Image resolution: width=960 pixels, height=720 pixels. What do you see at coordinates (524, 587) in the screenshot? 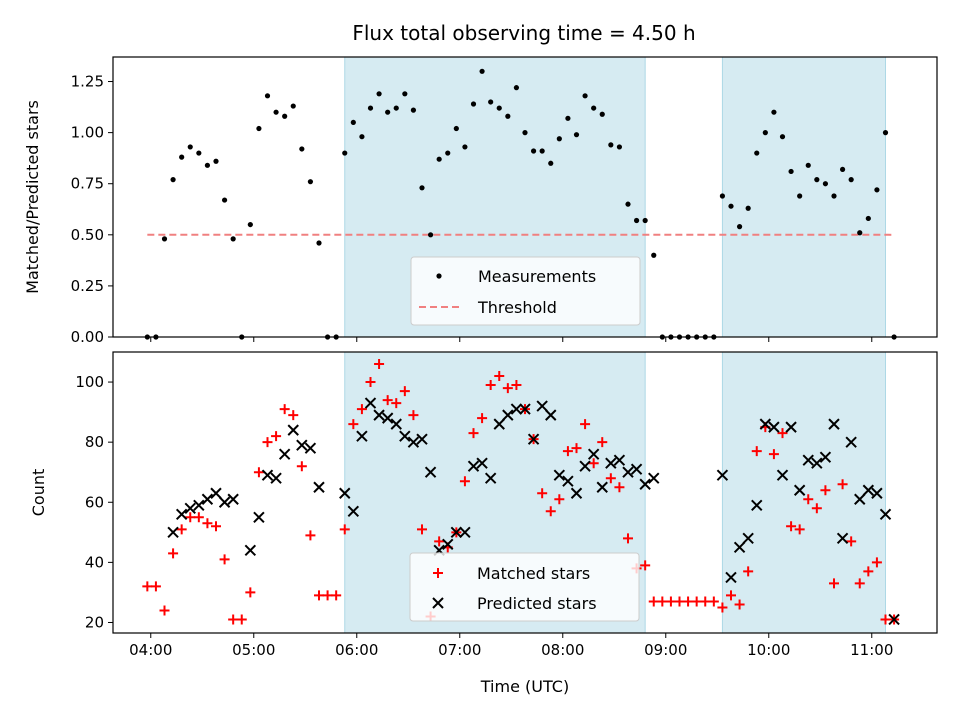
I see `bottom-legend-box` at bounding box center [524, 587].